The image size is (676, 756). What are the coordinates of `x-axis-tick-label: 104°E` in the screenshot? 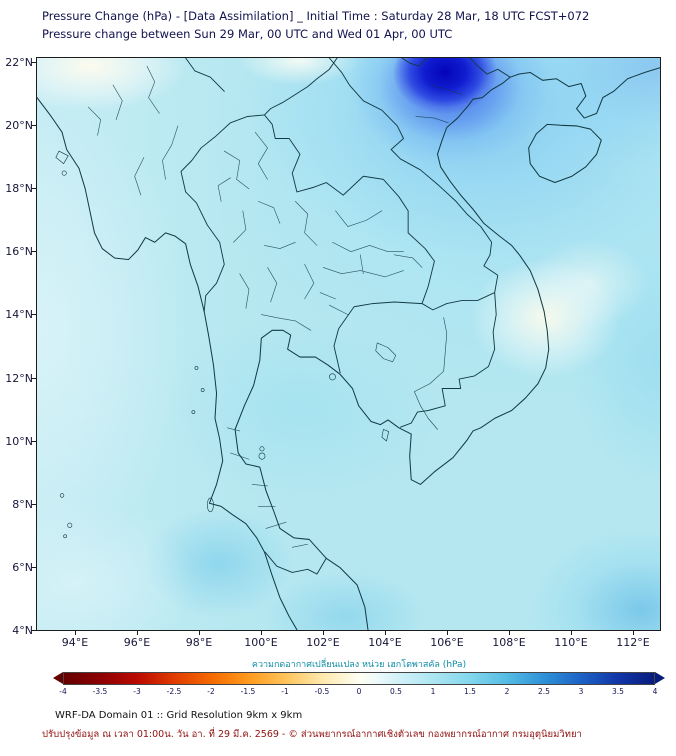 It's located at (385, 642).